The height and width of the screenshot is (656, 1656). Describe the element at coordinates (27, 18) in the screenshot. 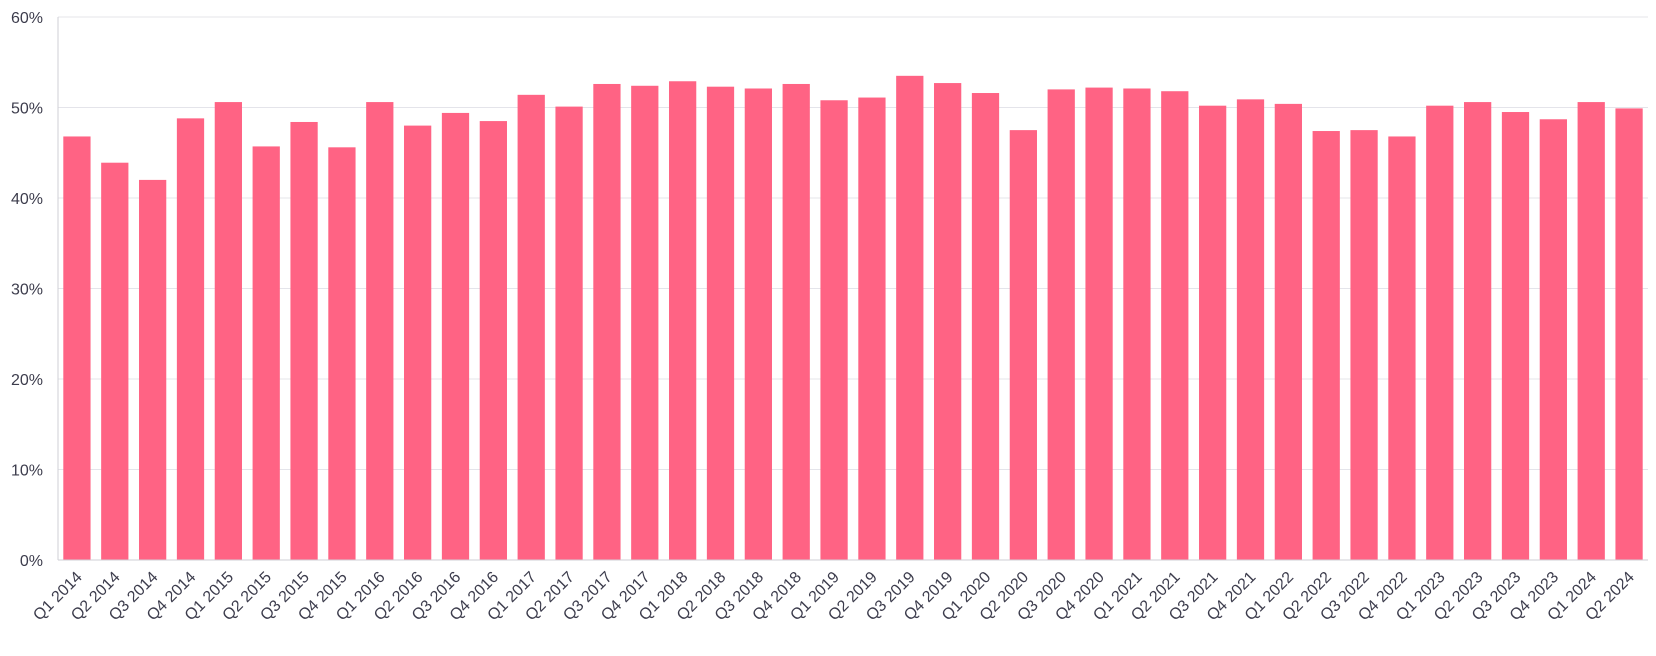

I see `y-tick-label: 60%` at that location.